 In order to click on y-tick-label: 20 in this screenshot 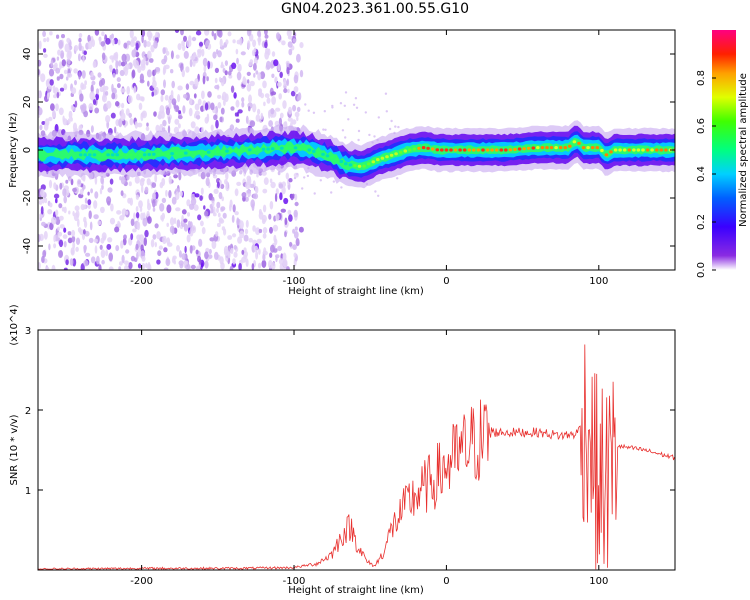, I will do `click(27, 102)`.